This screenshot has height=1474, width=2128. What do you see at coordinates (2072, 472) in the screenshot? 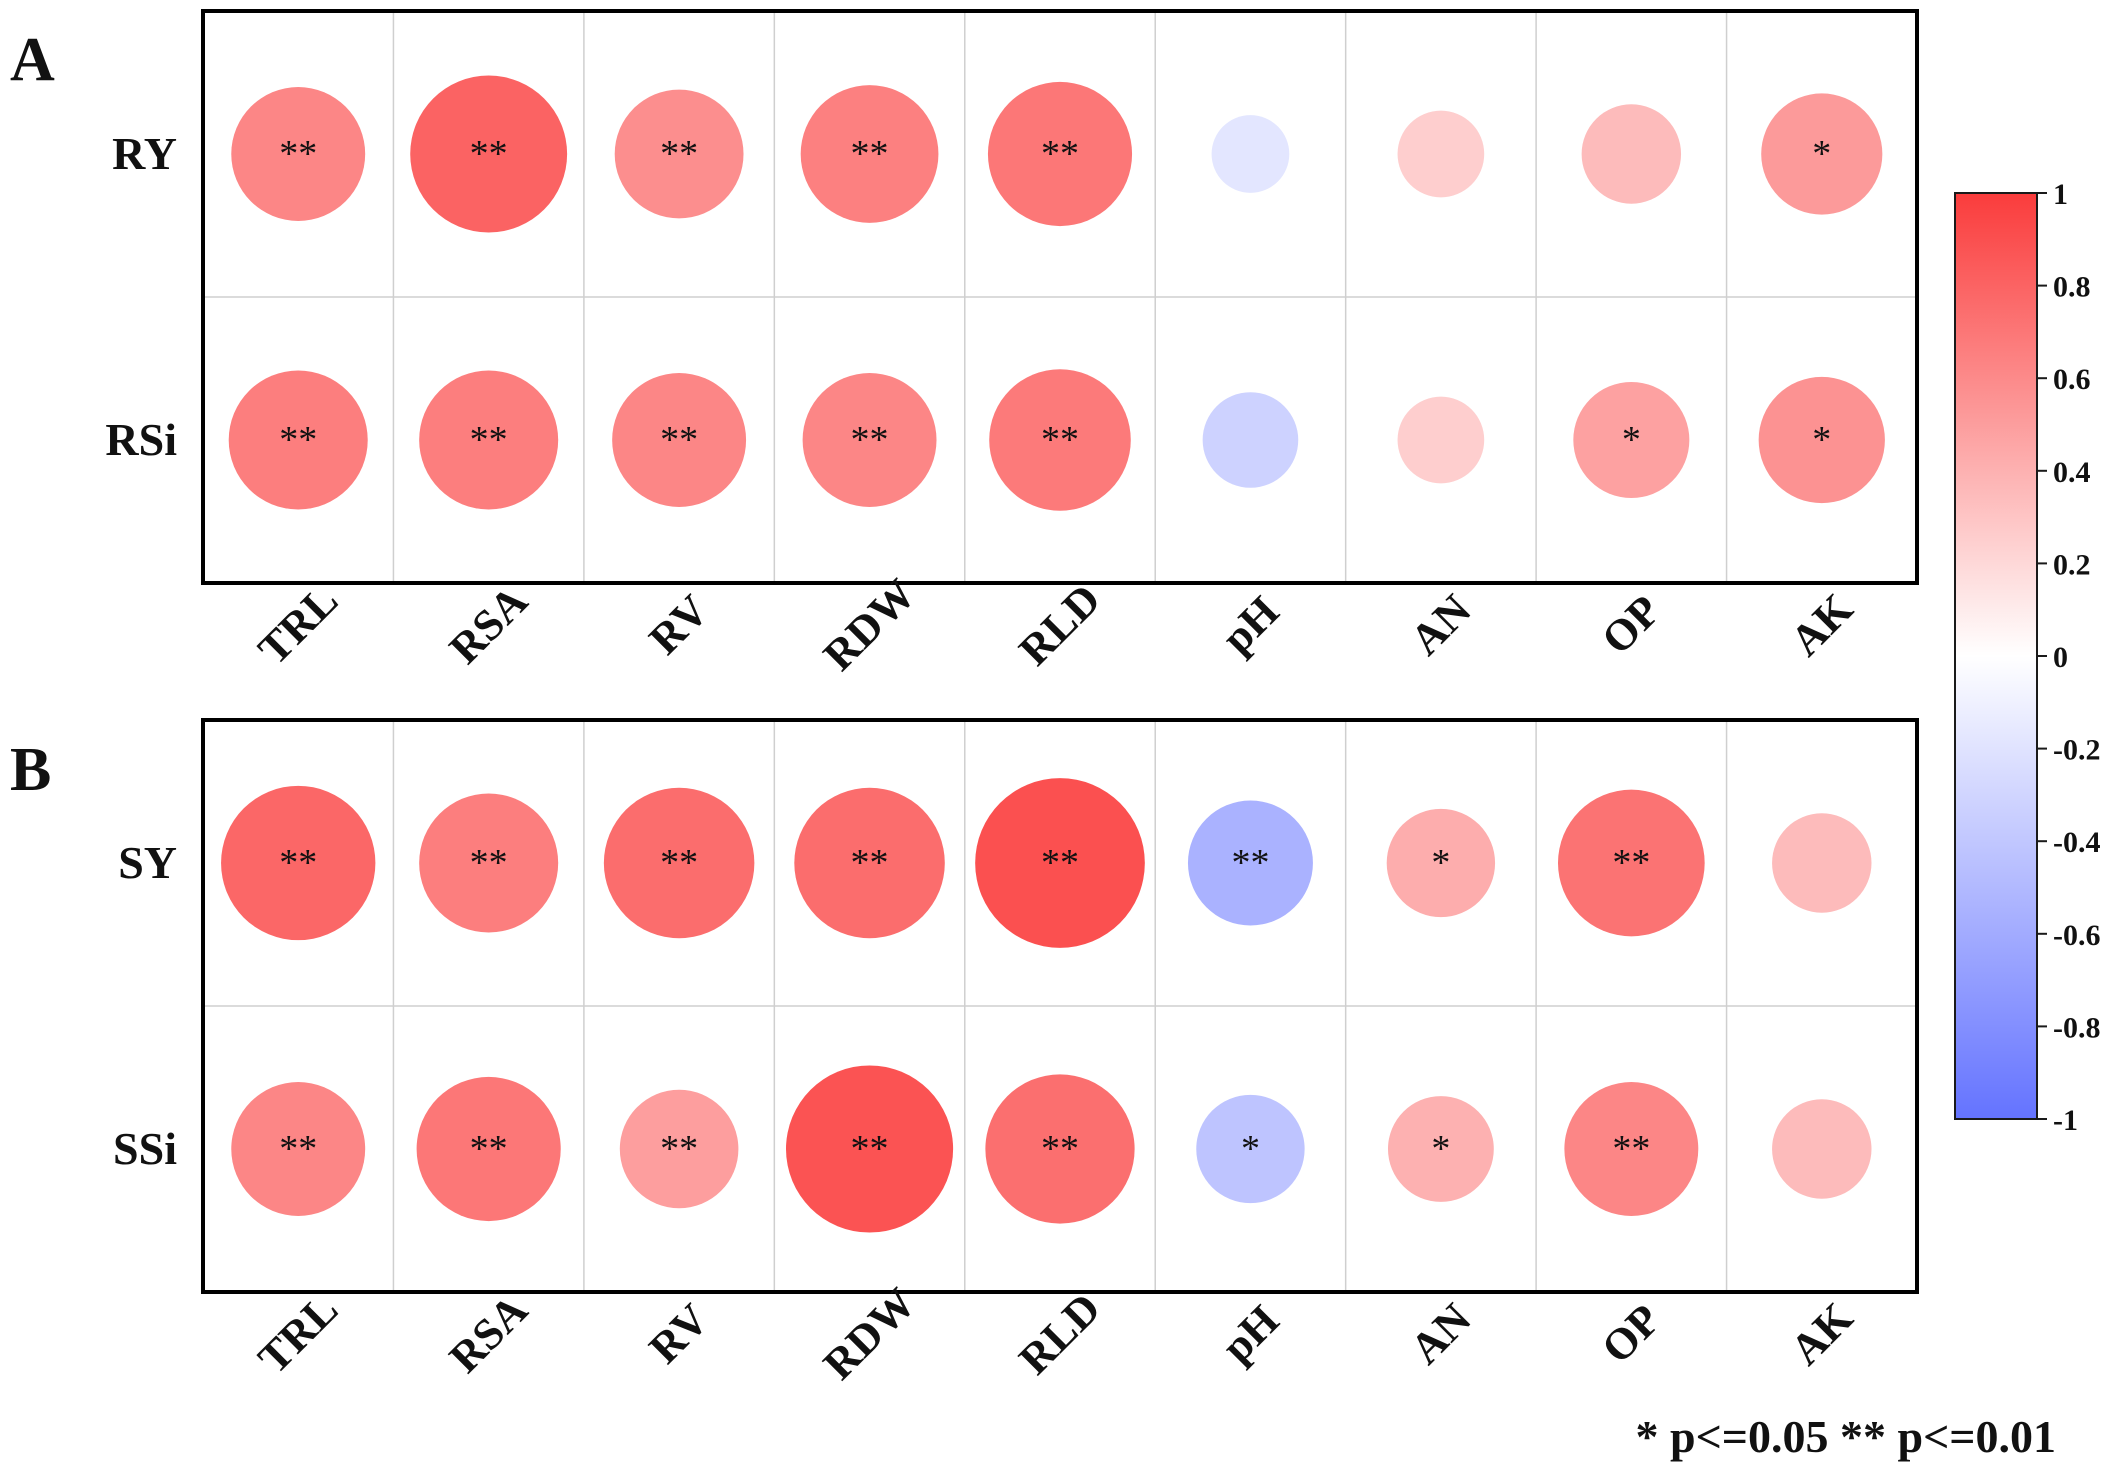
I see `colorbar-tick-label: 0.4` at bounding box center [2072, 472].